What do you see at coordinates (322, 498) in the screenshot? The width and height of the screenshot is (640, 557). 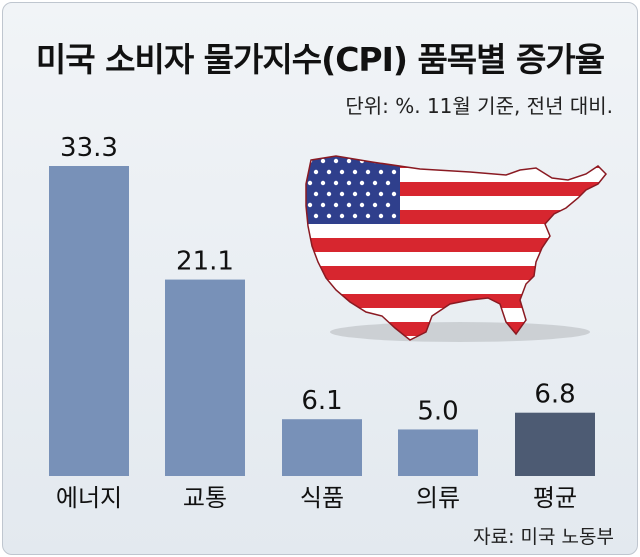 I see `category-label: 식품` at bounding box center [322, 498].